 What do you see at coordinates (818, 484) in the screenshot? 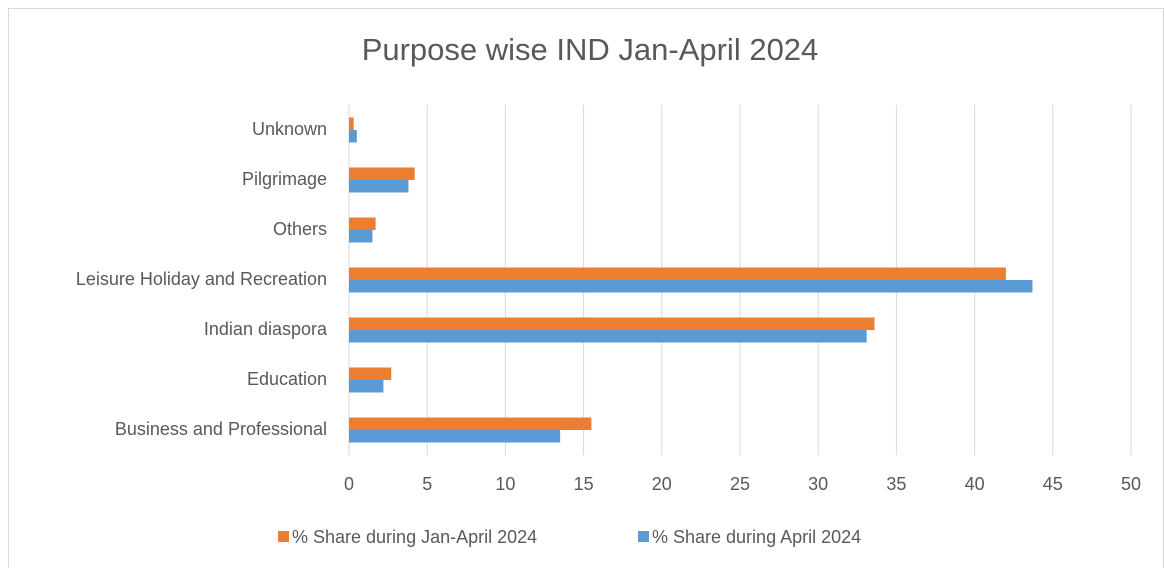
I see `x-tick-label: 30` at bounding box center [818, 484].